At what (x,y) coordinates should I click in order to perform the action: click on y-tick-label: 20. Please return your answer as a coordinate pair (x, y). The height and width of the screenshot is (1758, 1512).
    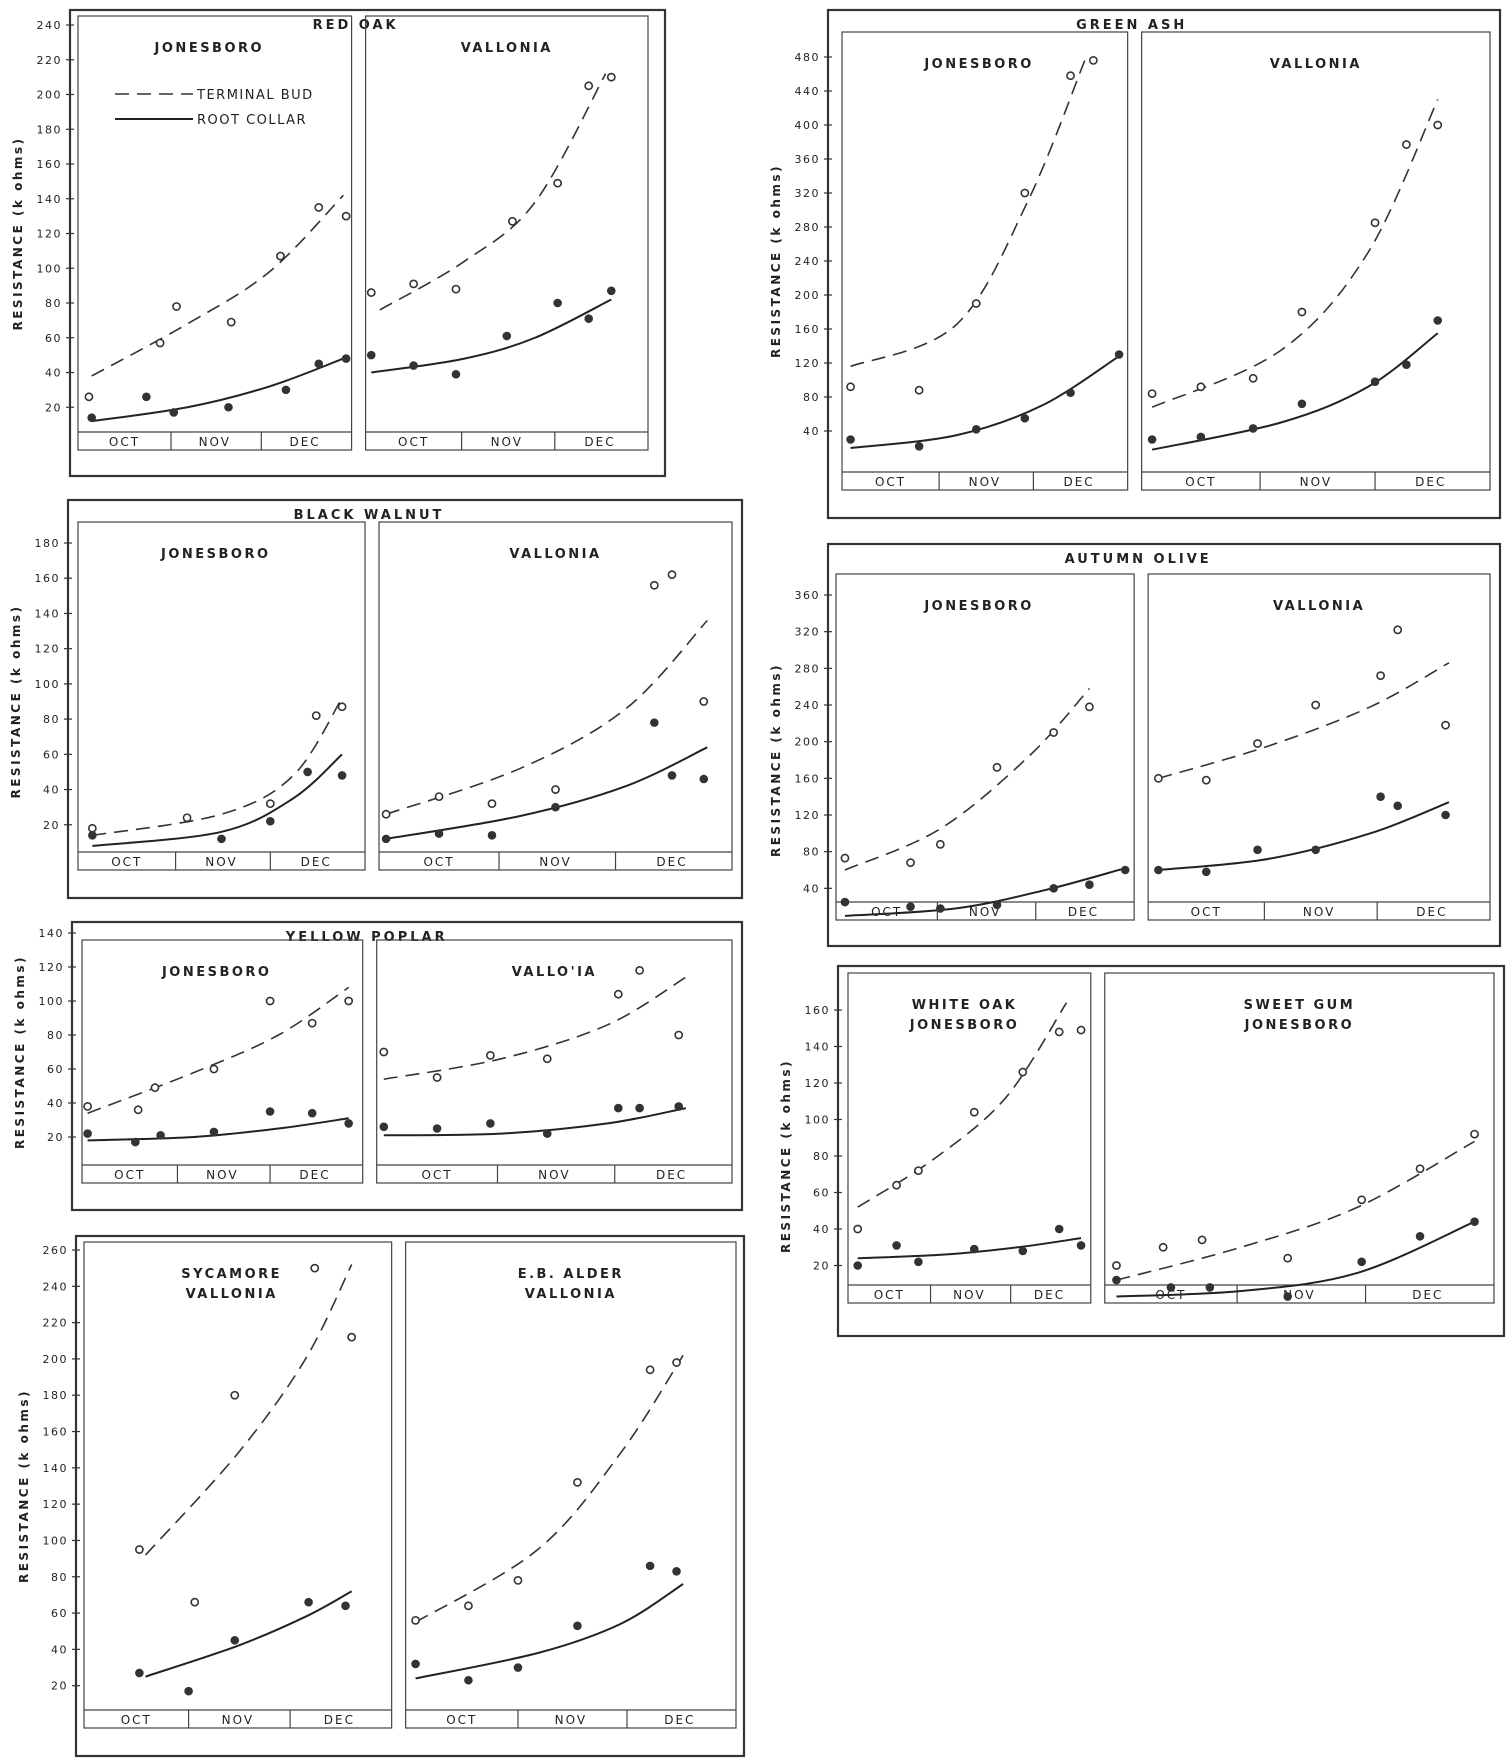
    Looking at the image, I should click on (59, 1686).